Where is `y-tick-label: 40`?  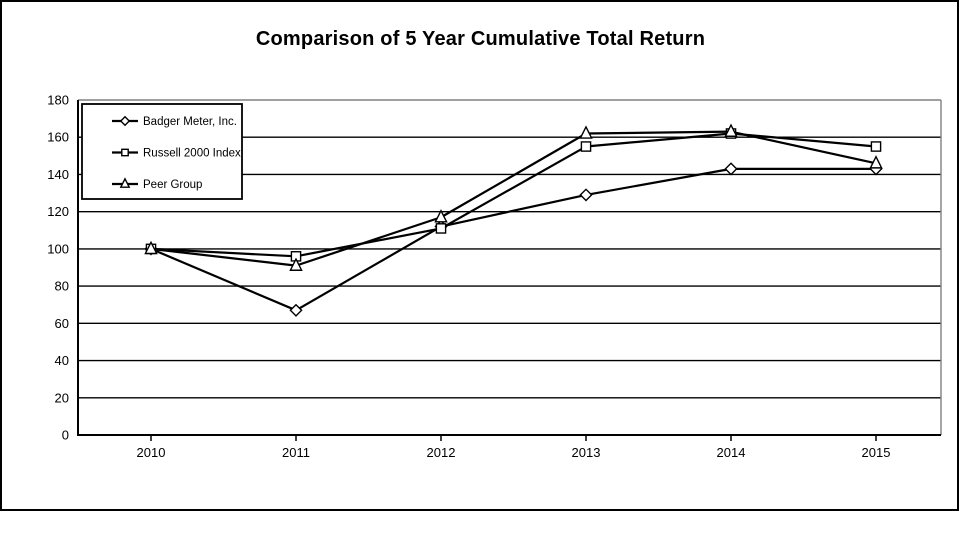
y-tick-label: 40 is located at coordinates (62, 360).